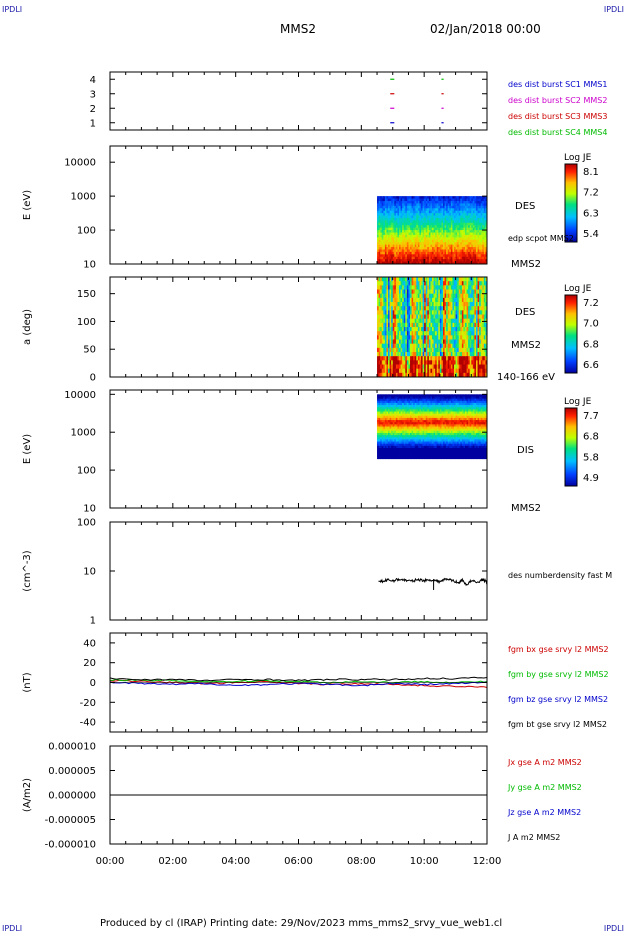  I want to click on spacecraft-title: MMS2, so click(298, 29).